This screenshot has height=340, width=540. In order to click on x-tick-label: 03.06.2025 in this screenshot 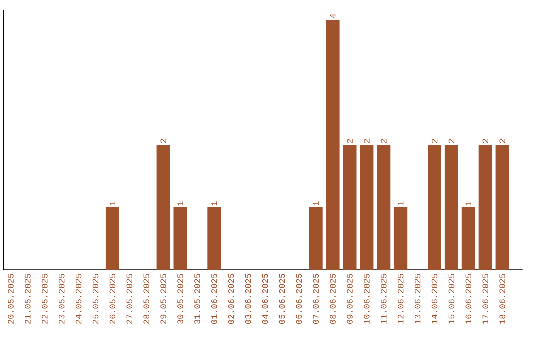, I will do `click(248, 299)`.